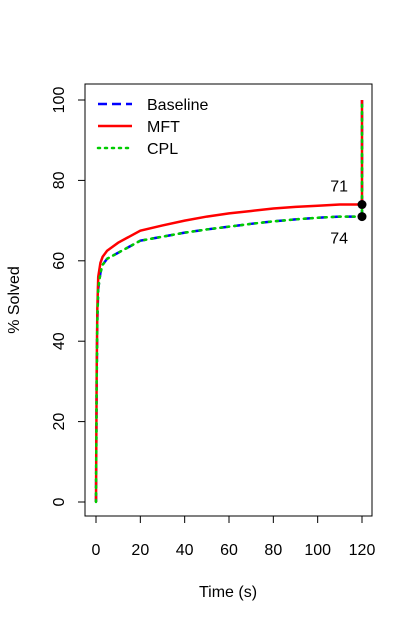 Image resolution: width=415 pixels, height=624 pixels. I want to click on x-axis-label: Time (s), so click(228, 592).